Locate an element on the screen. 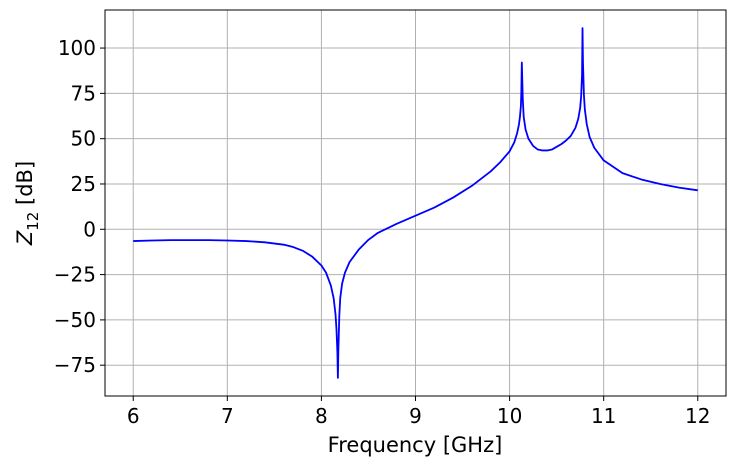 This screenshot has width=735, height=468. y-axis-label-unit: [dB] is located at coordinates (25, 186).